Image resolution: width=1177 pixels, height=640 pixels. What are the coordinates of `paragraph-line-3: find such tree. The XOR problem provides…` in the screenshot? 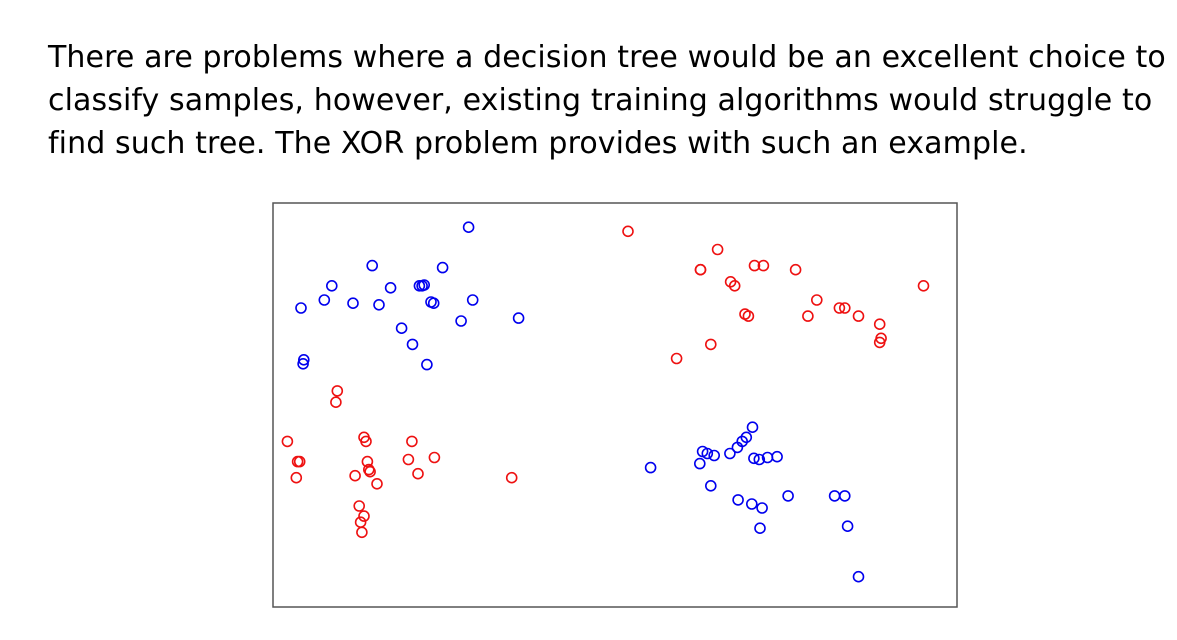 It's located at (538, 143).